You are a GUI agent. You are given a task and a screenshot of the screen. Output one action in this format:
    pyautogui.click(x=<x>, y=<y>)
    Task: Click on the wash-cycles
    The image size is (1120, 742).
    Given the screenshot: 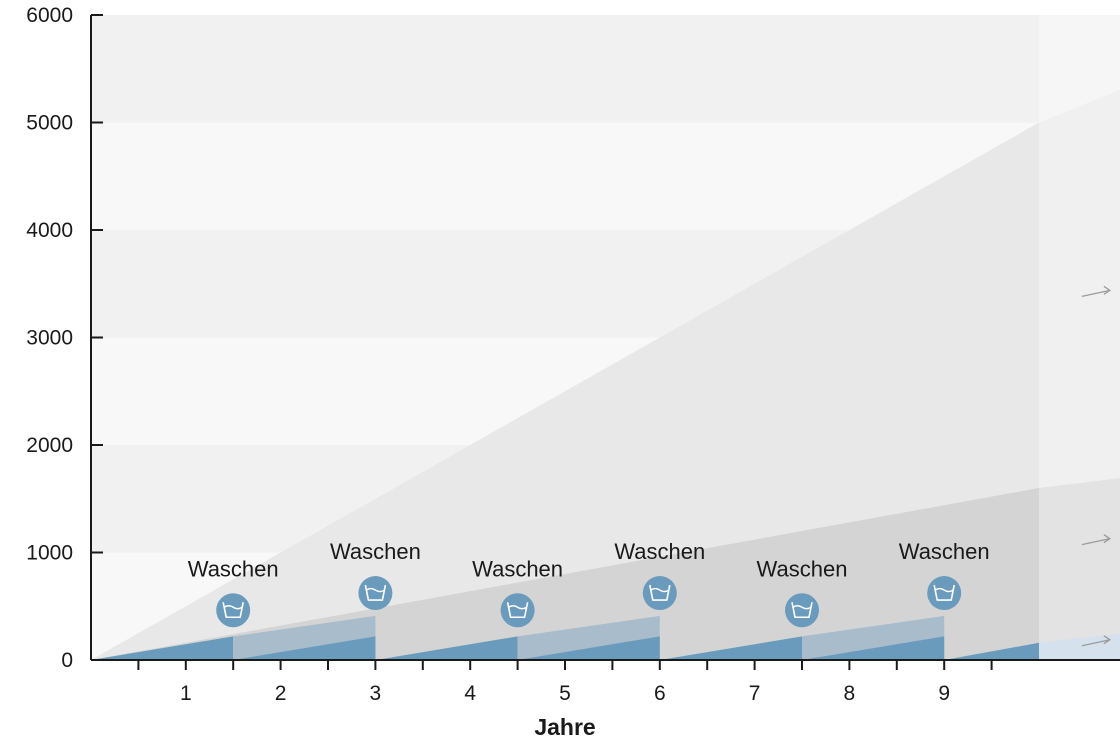 What is the action you would take?
    pyautogui.click(x=565, y=637)
    